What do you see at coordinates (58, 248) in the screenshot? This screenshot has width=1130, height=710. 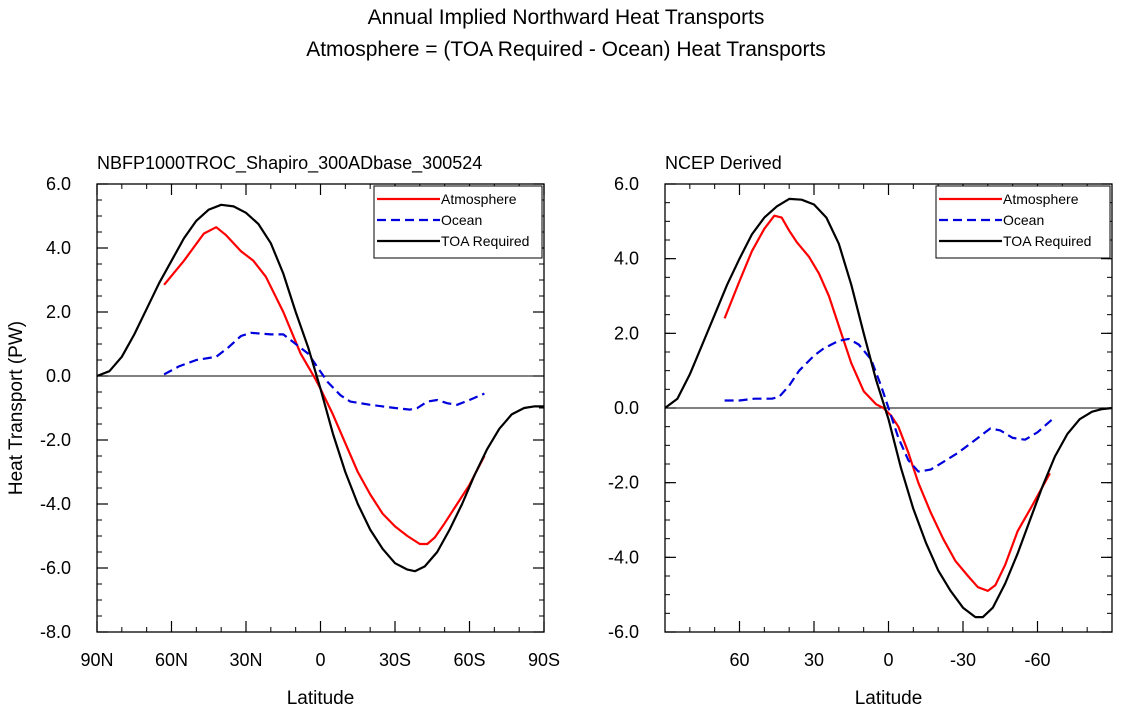 I see `left-y-tick-label: 4.0` at bounding box center [58, 248].